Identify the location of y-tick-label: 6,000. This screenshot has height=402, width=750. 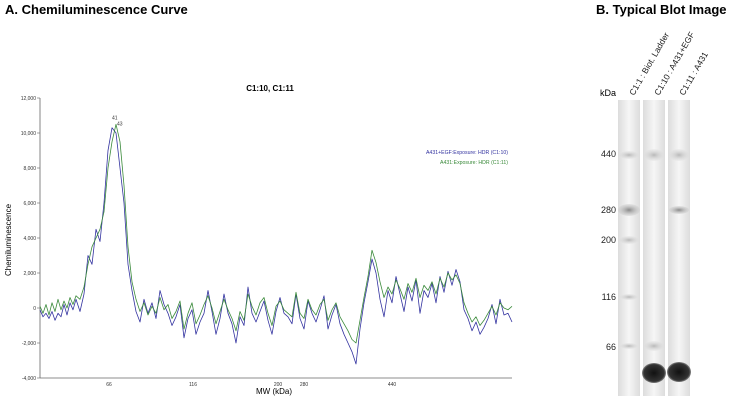
(29, 204).